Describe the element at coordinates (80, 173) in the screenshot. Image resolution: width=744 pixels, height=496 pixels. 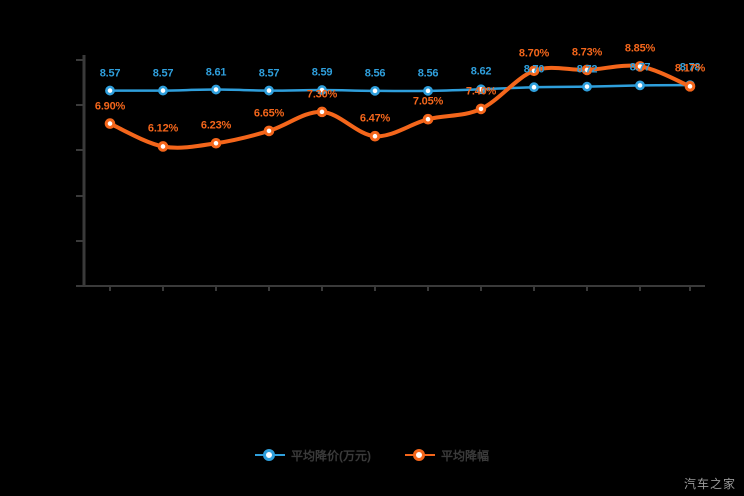
I see `y-axis-ticks` at that location.